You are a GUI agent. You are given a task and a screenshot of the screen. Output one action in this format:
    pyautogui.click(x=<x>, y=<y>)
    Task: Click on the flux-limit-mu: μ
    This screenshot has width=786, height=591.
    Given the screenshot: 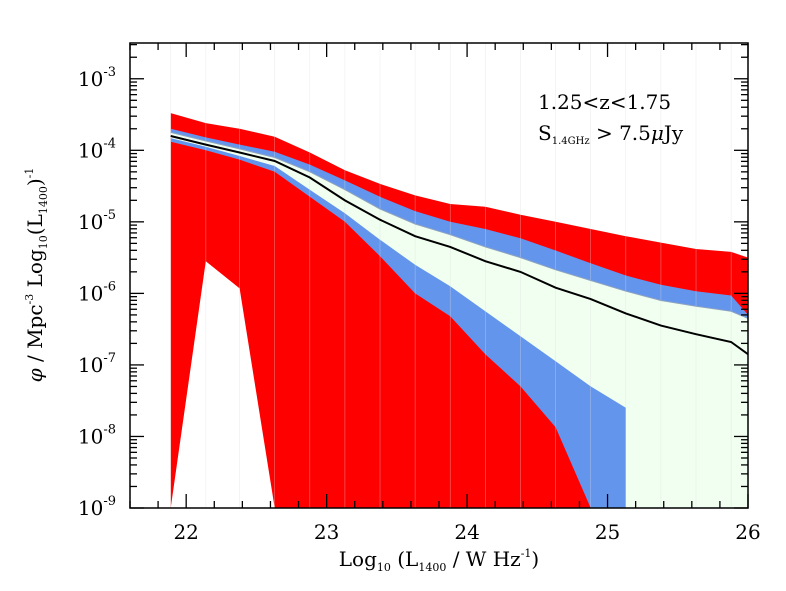 What is the action you would take?
    pyautogui.click(x=657, y=133)
    